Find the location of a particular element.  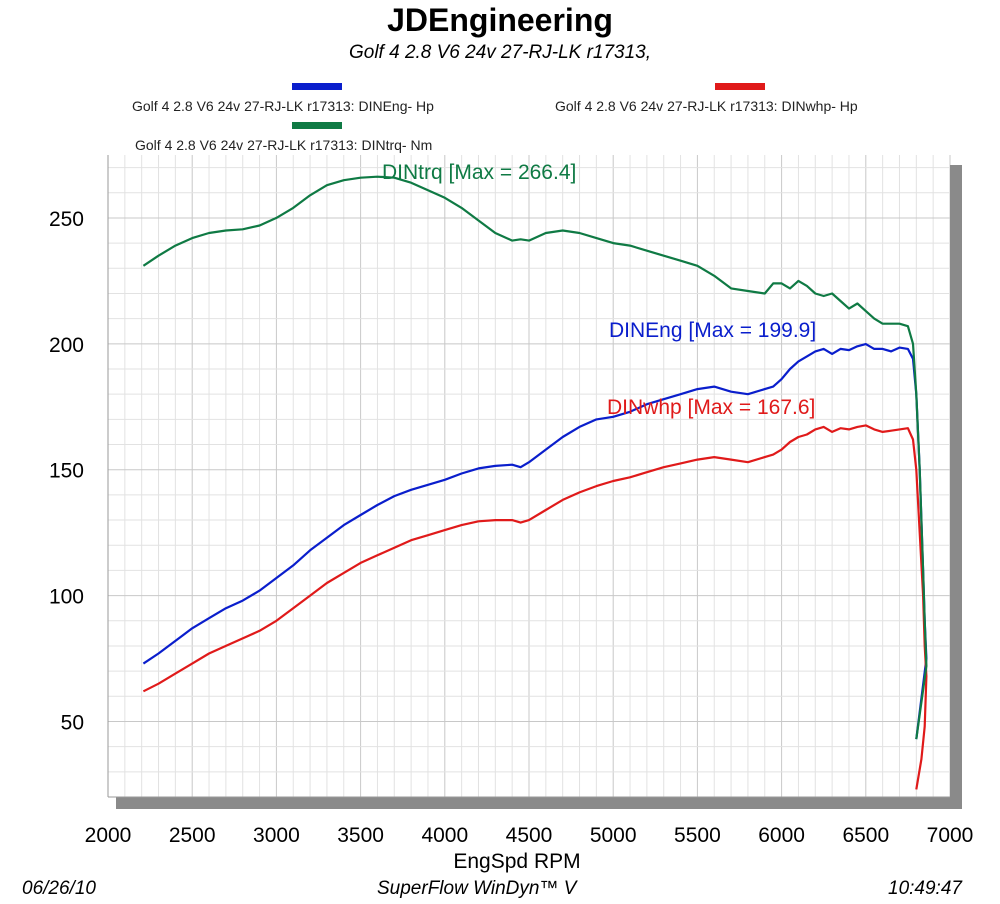

y-tick-label: 200 is located at coordinates (66, 345).